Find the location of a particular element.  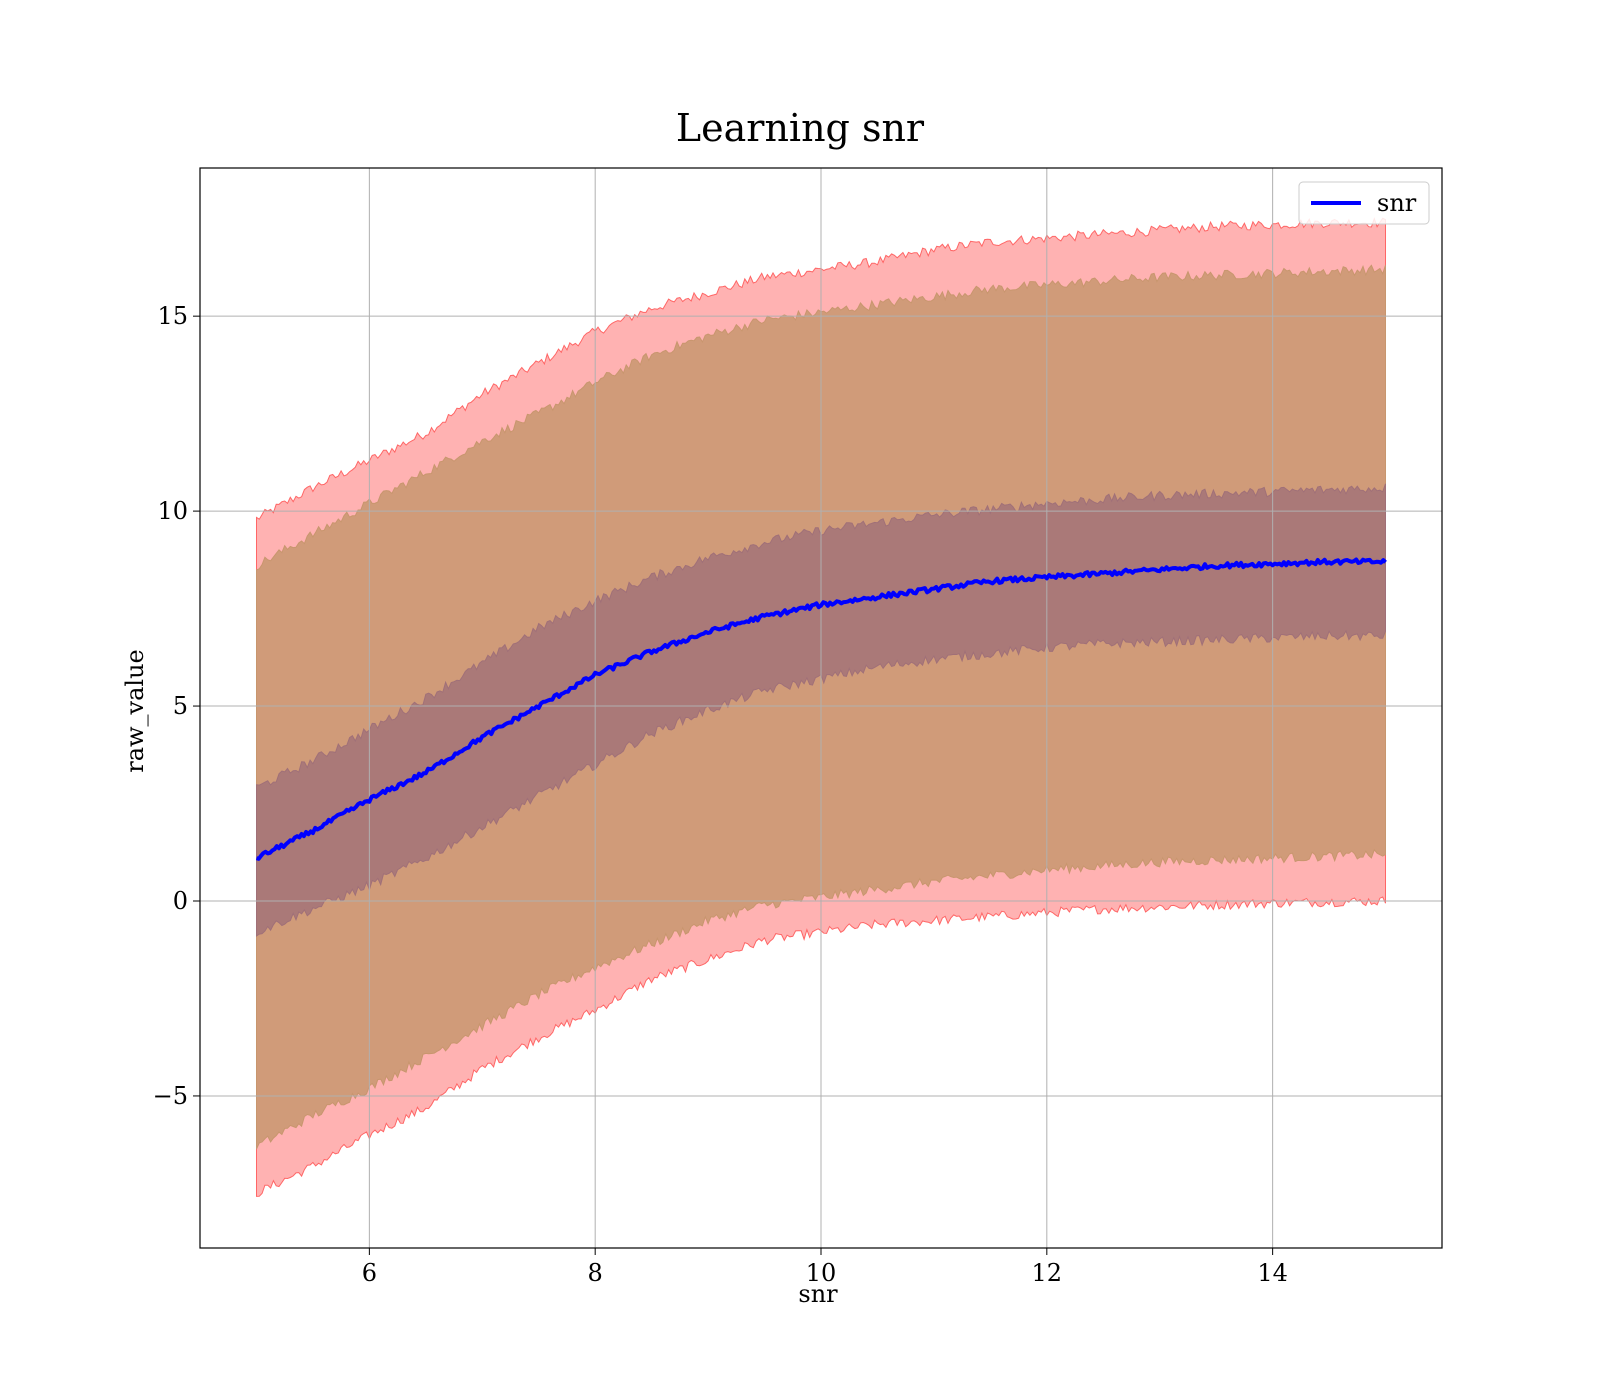

chart-title: Learning snr is located at coordinates (800, 128).